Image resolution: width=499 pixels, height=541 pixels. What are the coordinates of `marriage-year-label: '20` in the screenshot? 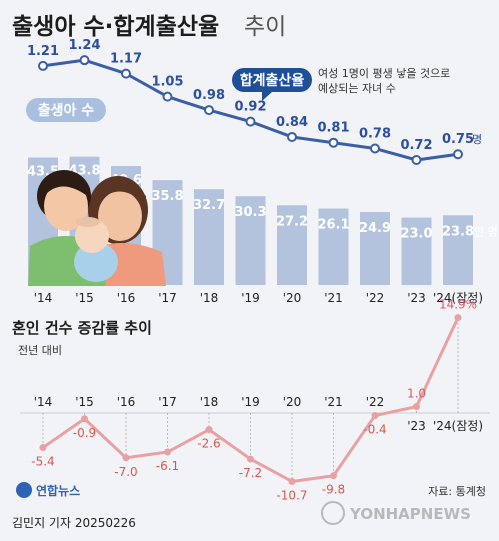 It's located at (292, 402).